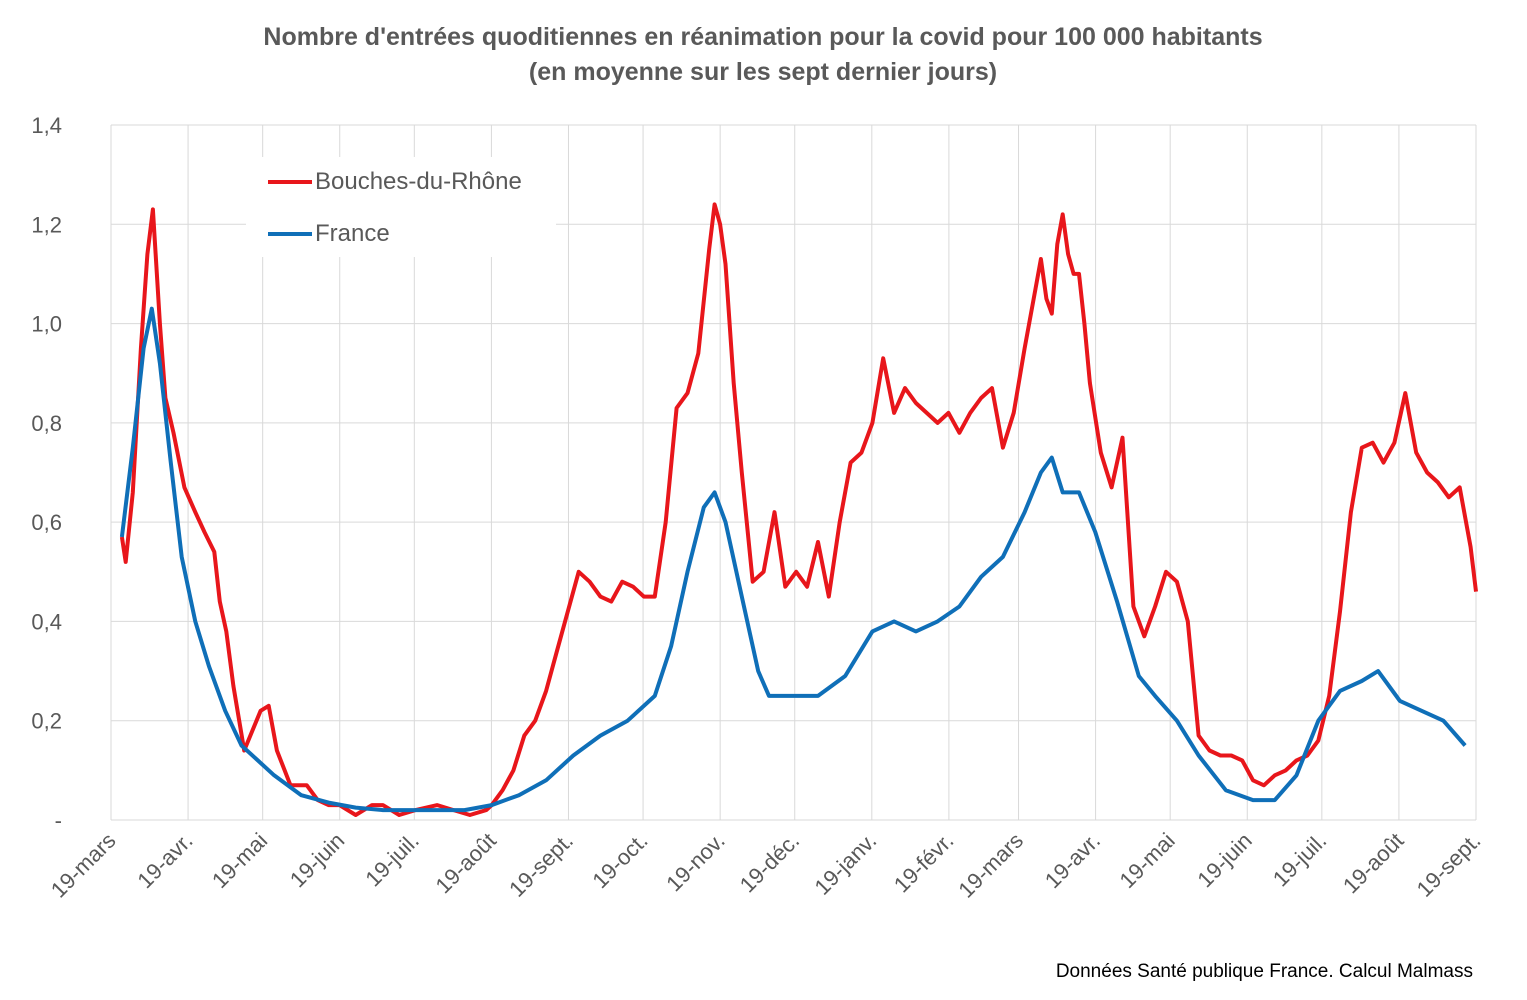 This screenshot has width=1527, height=1000. What do you see at coordinates (1373, 863) in the screenshot?
I see `x-tick-label-17: 19-août` at bounding box center [1373, 863].